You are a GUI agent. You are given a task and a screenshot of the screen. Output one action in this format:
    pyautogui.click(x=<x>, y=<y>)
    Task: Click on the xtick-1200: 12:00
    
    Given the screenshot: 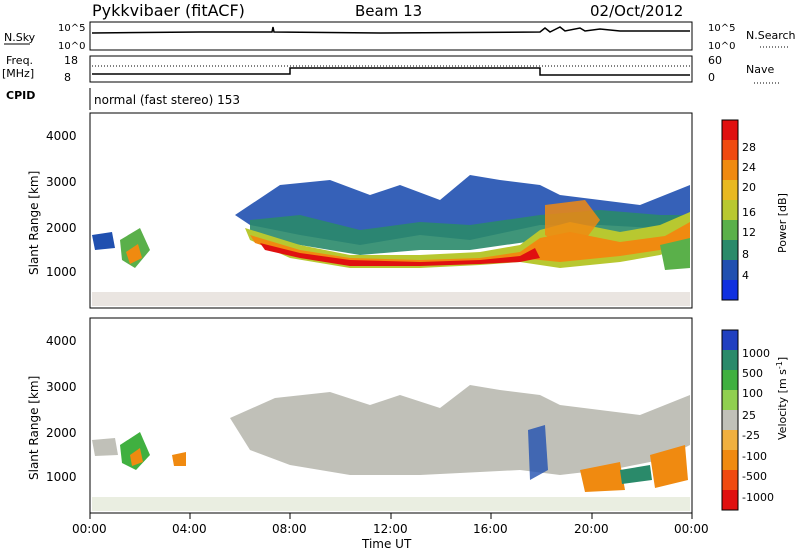 What is the action you would take?
    pyautogui.click(x=390, y=529)
    